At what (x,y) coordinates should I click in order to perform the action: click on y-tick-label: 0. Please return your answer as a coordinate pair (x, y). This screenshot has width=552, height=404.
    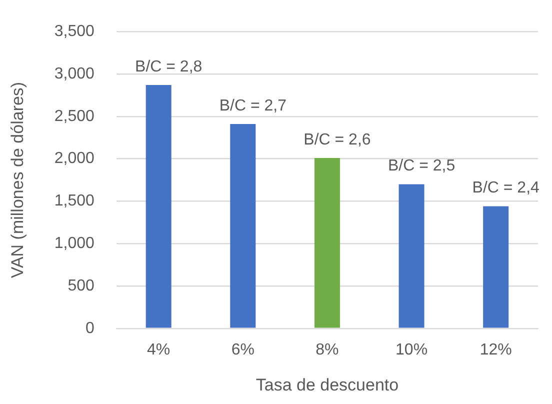
    Looking at the image, I should click on (90, 328).